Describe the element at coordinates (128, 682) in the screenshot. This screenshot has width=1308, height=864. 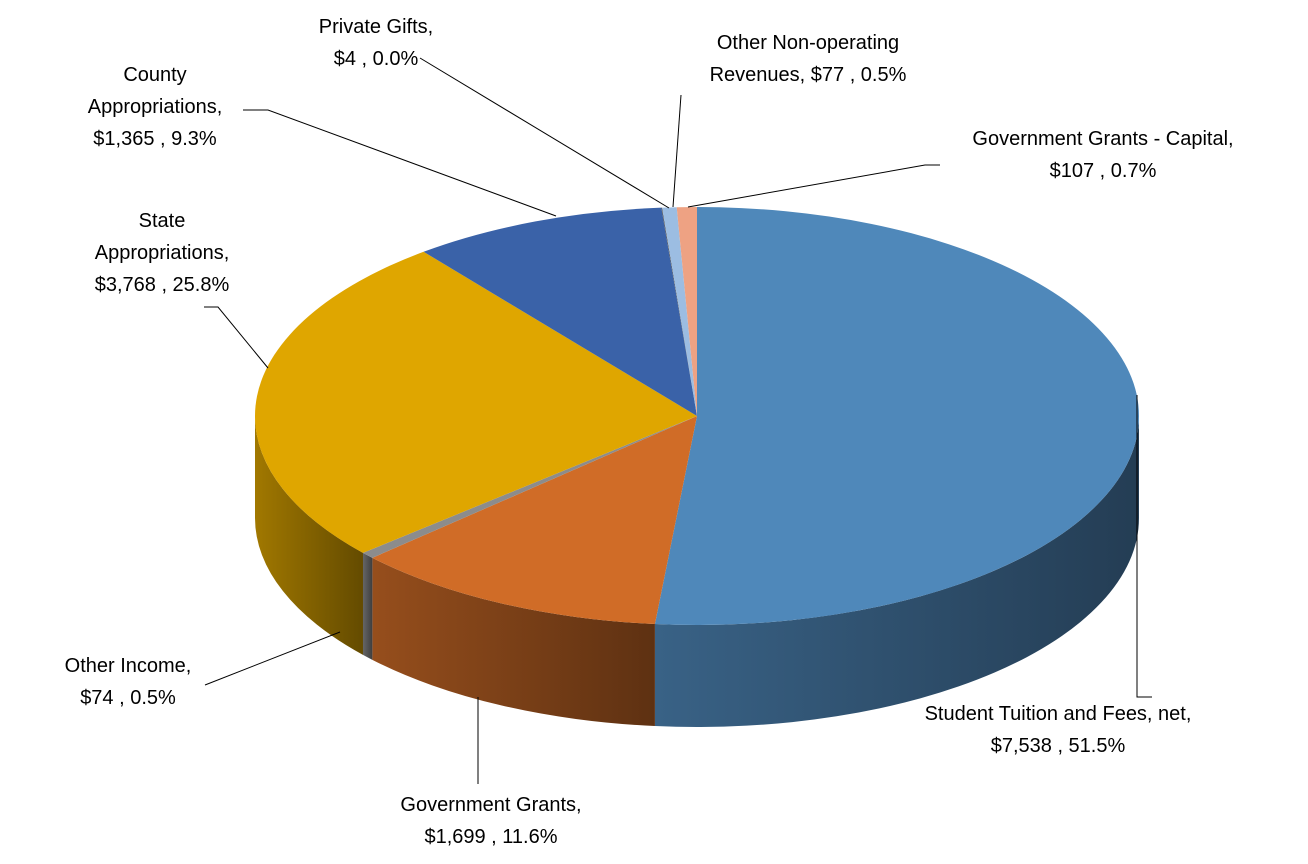
I see `data-label-other-income: Other Income, $74 , 0.5%` at that location.